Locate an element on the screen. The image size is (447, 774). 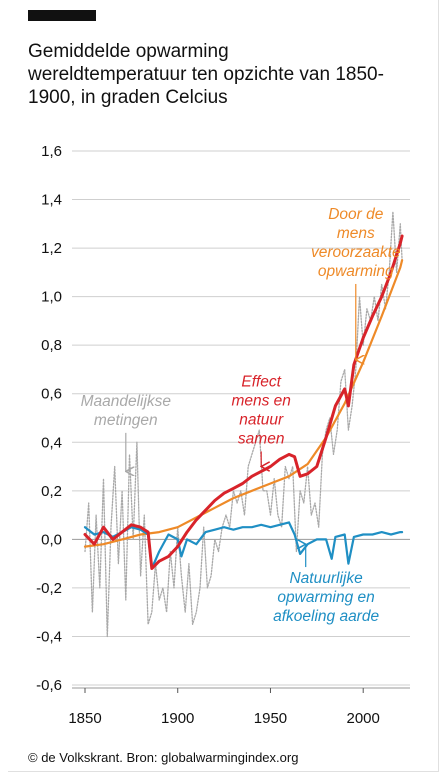
annotation-text: natuur is located at coordinates (261, 419).